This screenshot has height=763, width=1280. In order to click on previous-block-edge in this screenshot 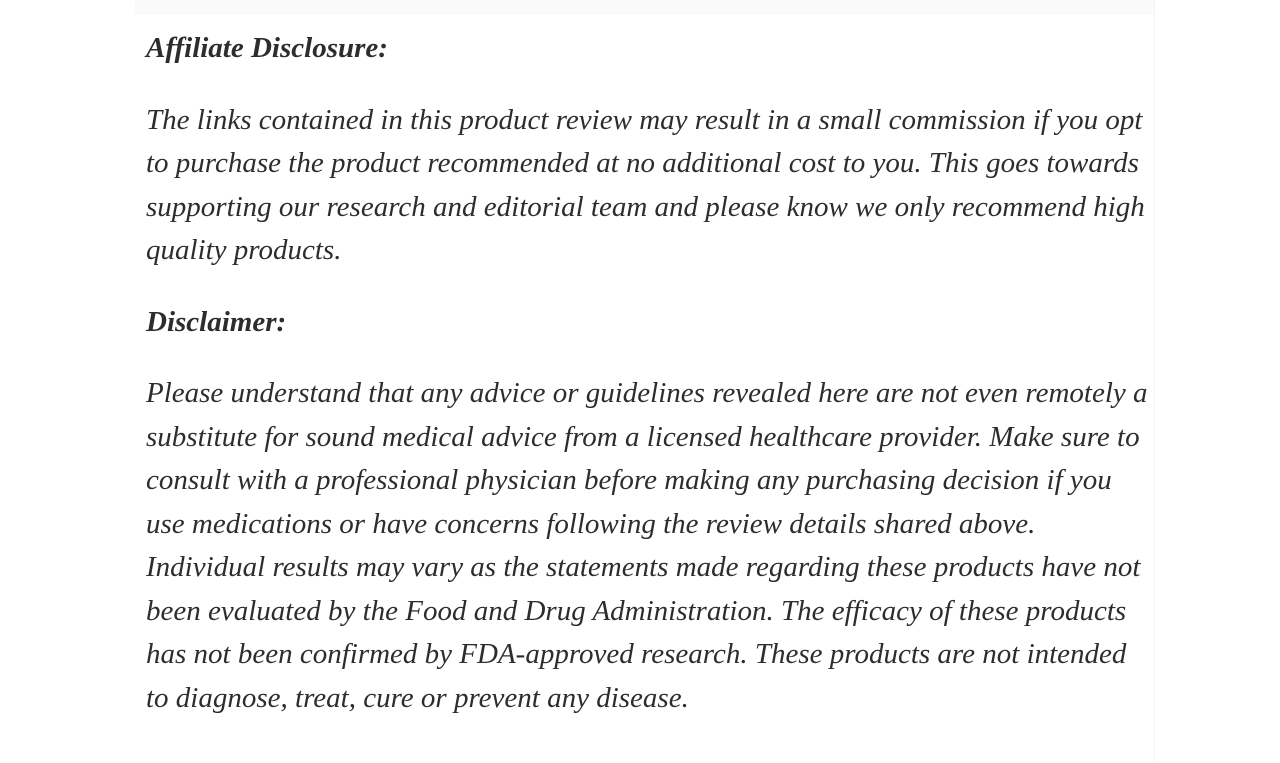, I will do `click(644, 7)`.